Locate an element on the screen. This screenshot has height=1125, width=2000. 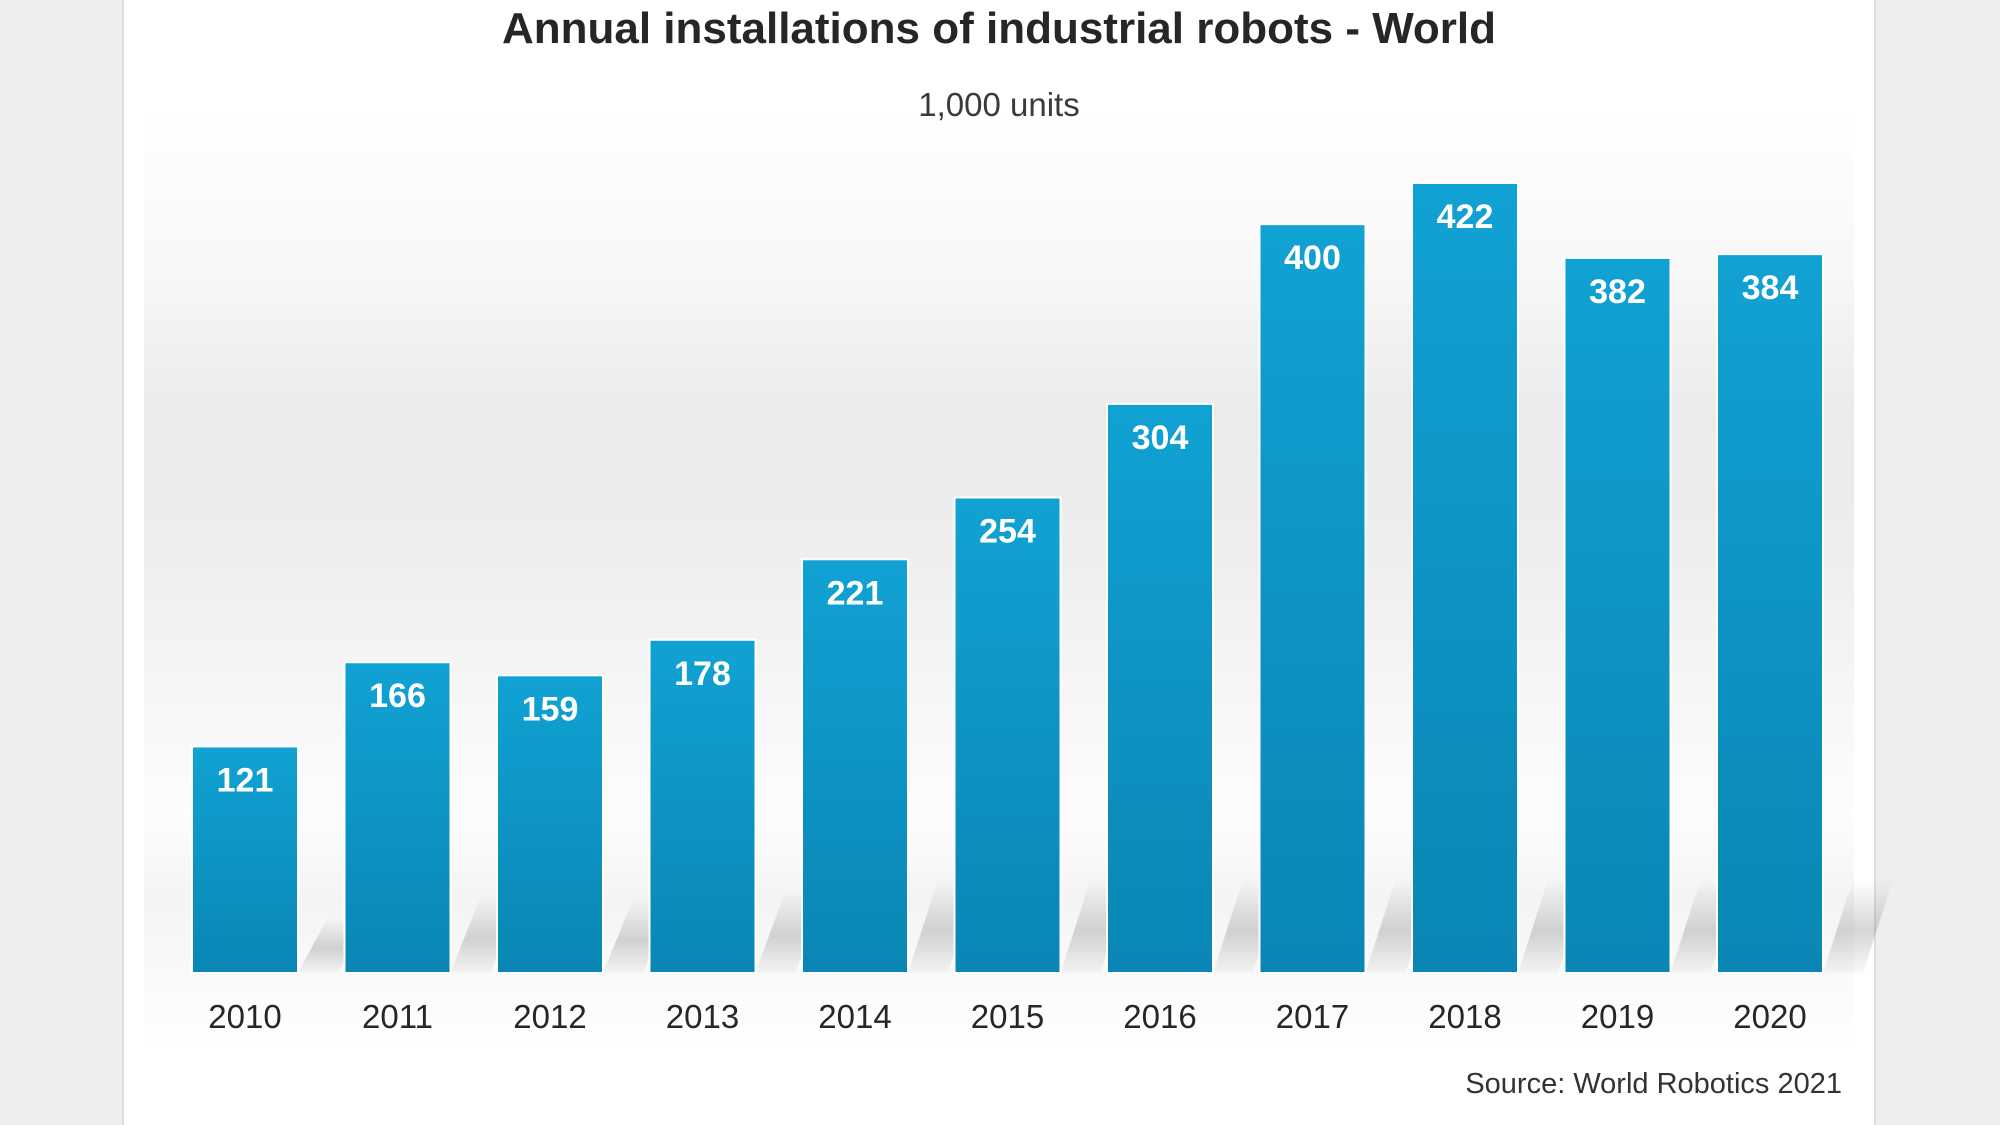
bar-shadow is located at coordinates (1858, 926).